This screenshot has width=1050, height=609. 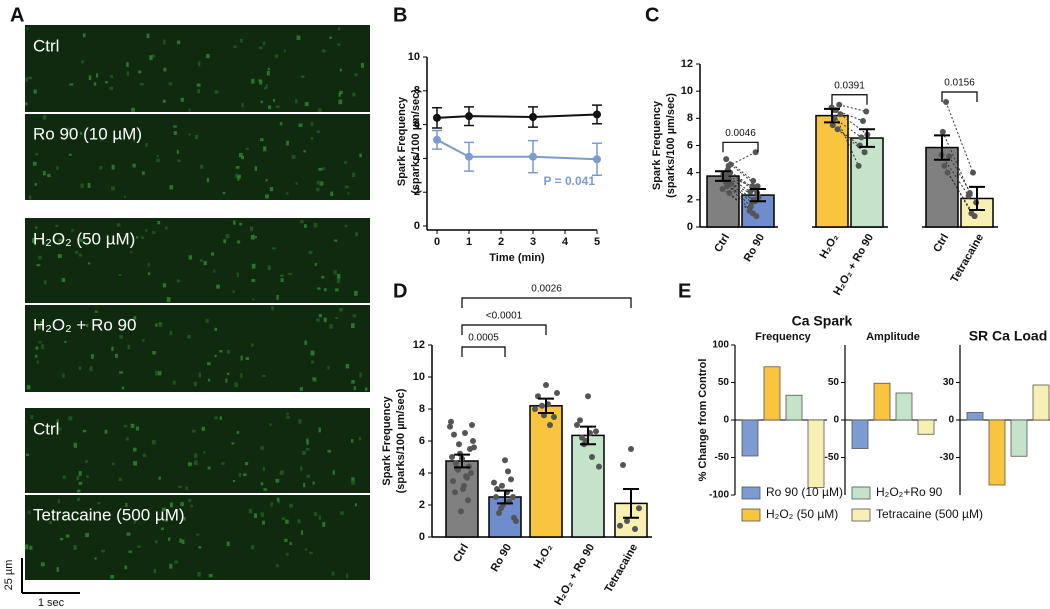 What do you see at coordinates (690, 145) in the screenshot?
I see `y-tick-label: 6` at bounding box center [690, 145].